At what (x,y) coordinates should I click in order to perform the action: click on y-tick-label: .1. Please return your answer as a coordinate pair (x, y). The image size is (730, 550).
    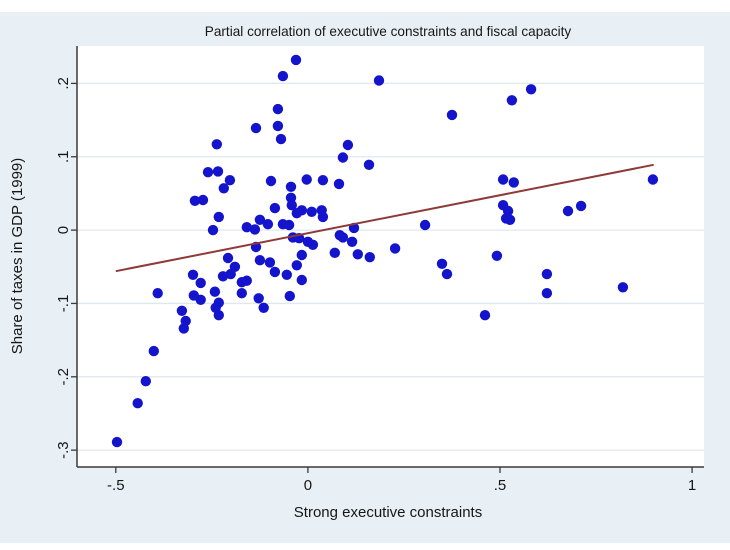
    Looking at the image, I should click on (63, 156).